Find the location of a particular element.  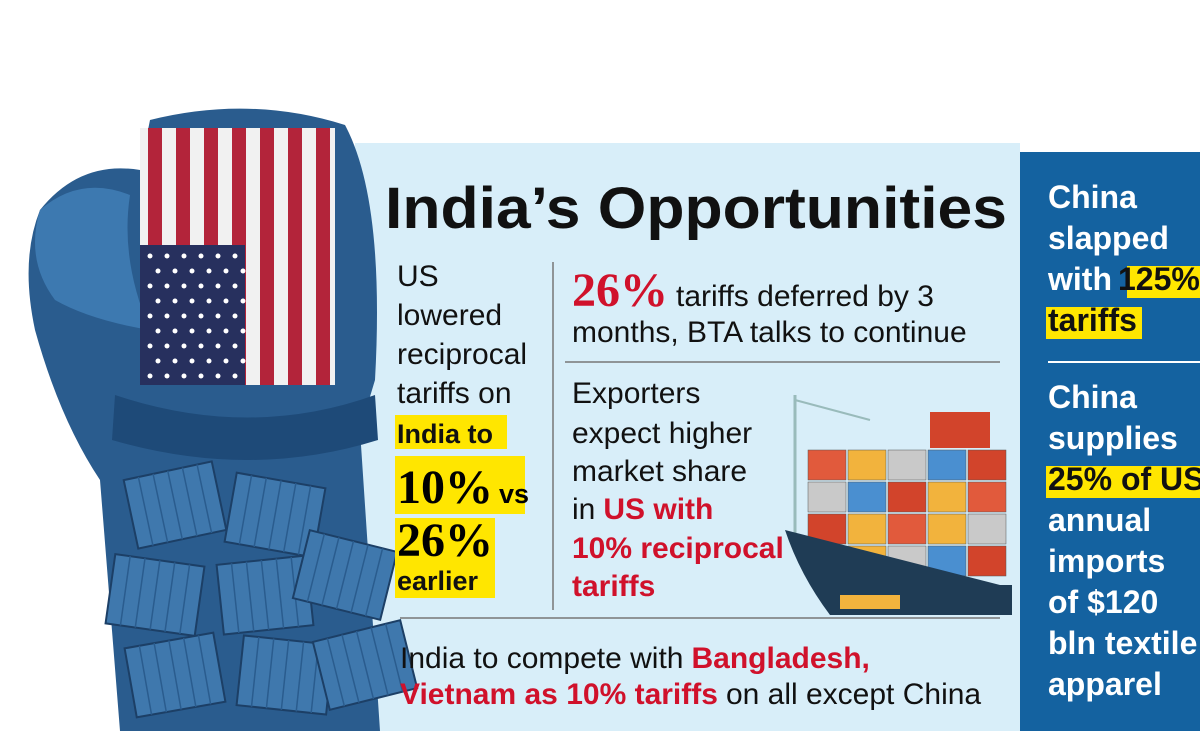

title: India’s Opportunities is located at coordinates (696, 208).